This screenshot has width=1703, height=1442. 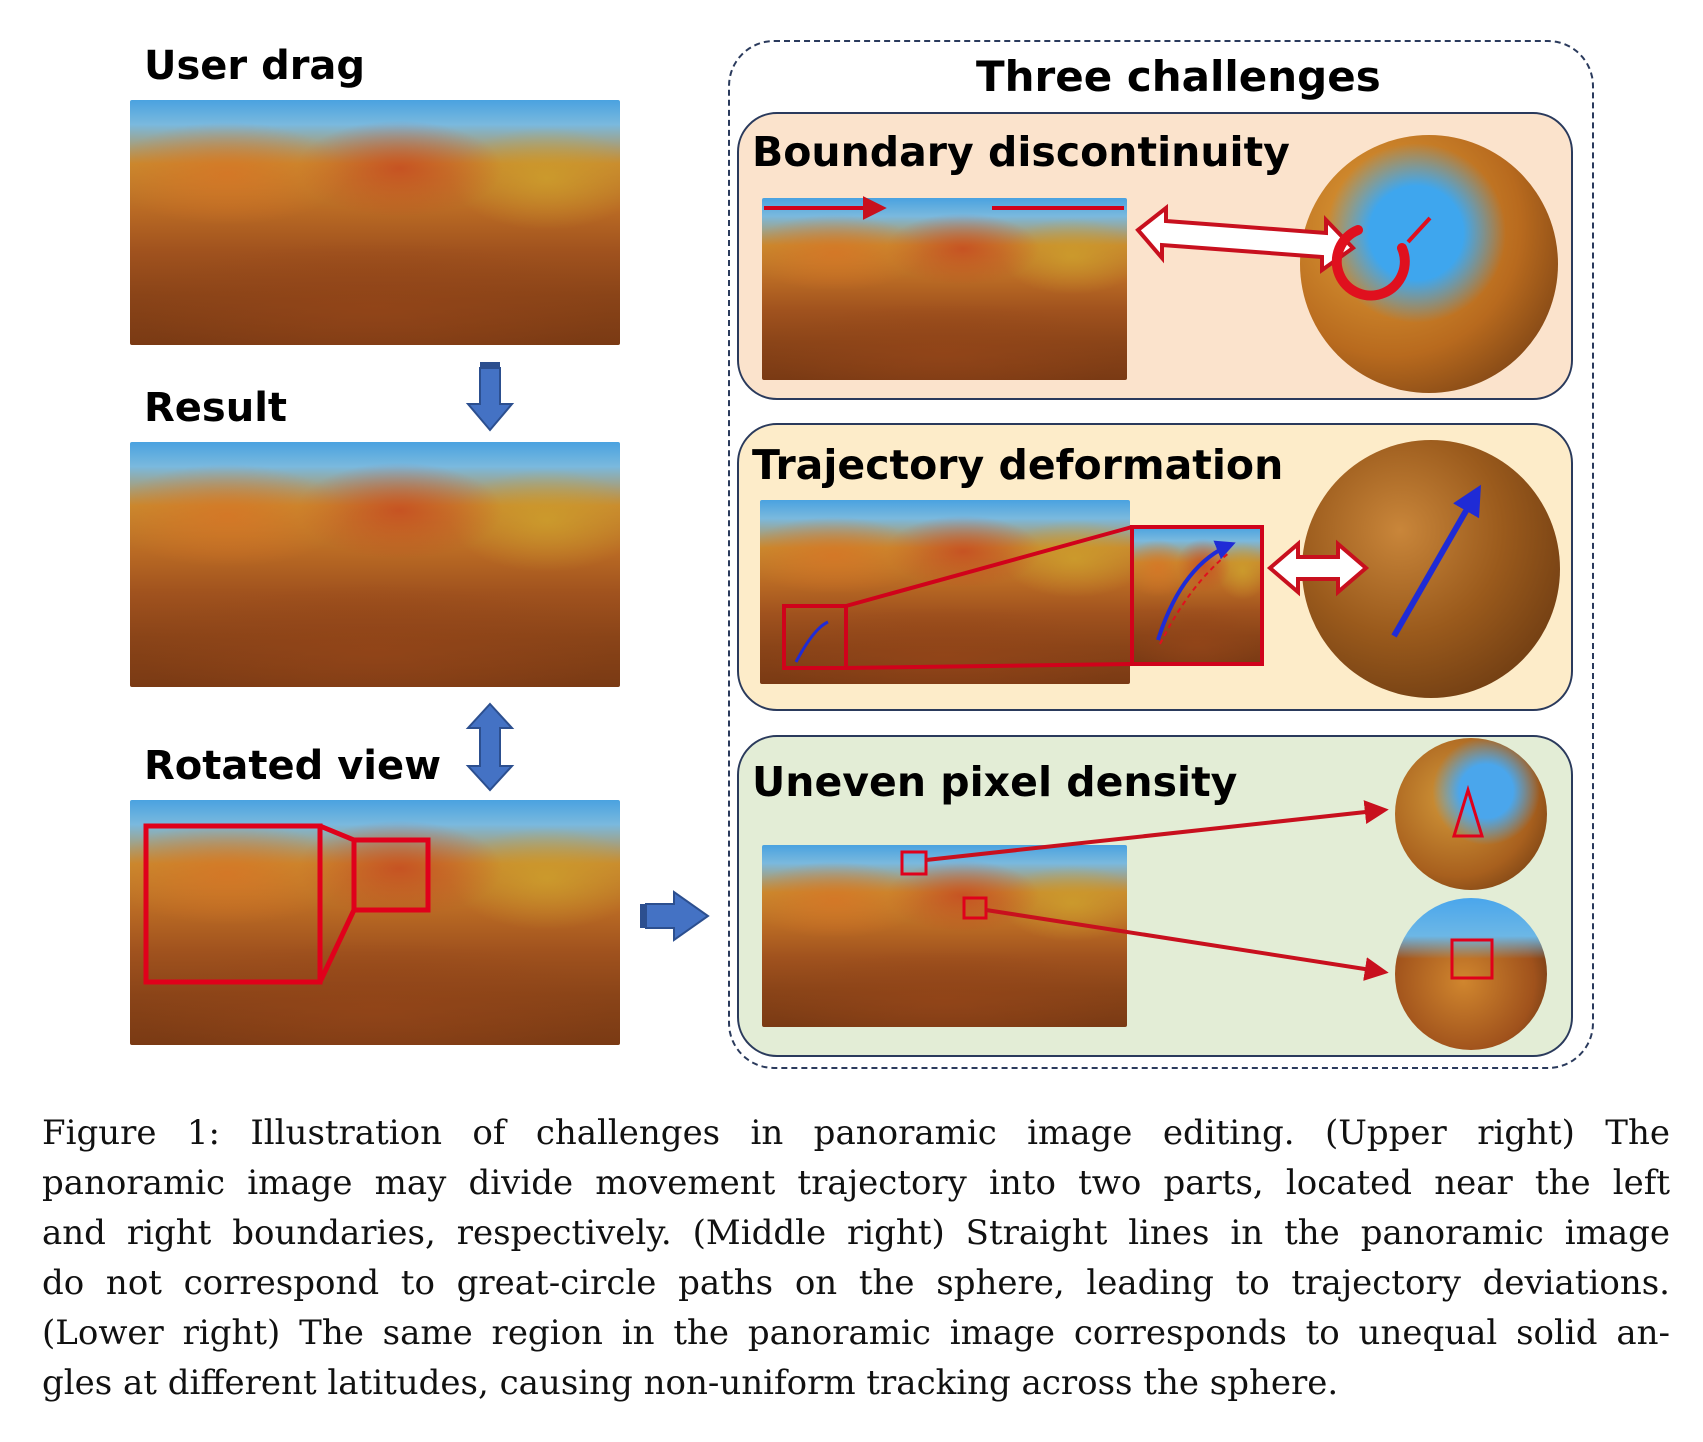 What do you see at coordinates (1471, 974) in the screenshot?
I see `density-sphere-bottom` at bounding box center [1471, 974].